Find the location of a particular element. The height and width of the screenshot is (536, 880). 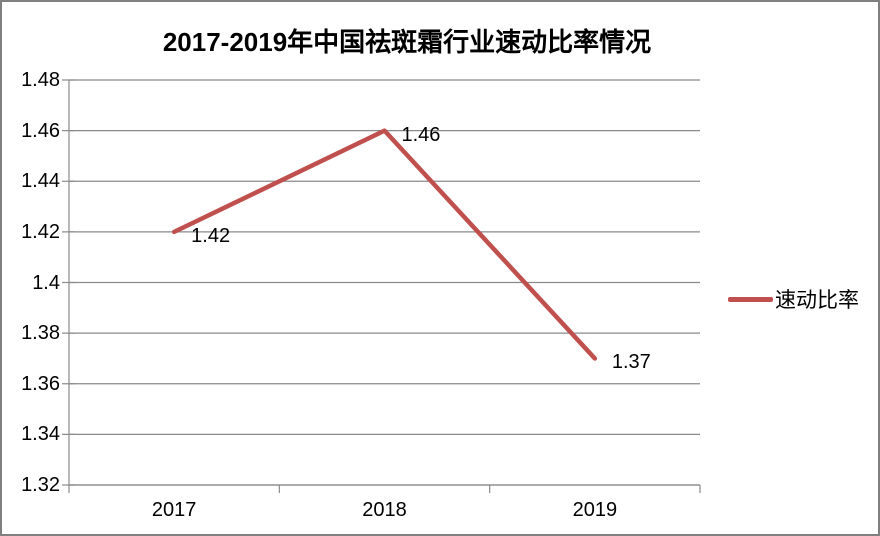

y-tick-label: 1.34 is located at coordinates (40, 434).